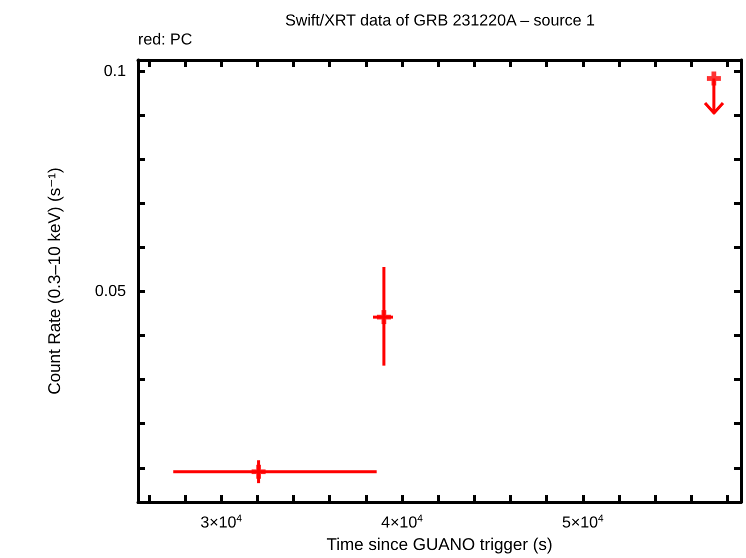 The width and height of the screenshot is (746, 558). Describe the element at coordinates (440, 21) in the screenshot. I see `chart-title: Swift/XRT data of GRB 231220A – source 1` at that location.